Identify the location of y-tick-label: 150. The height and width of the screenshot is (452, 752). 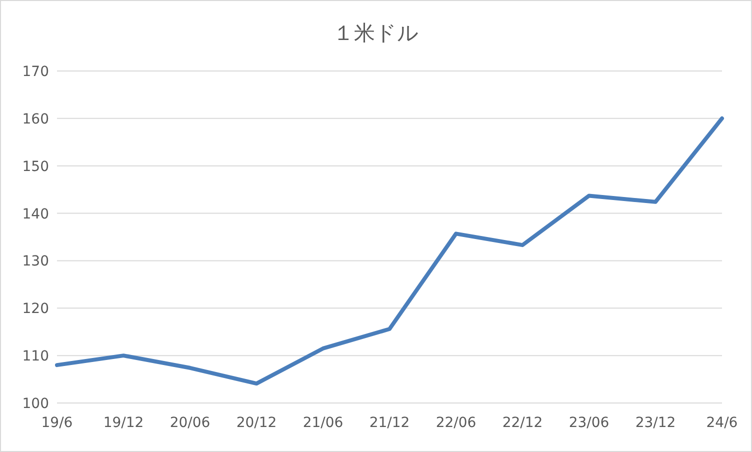
(35, 166).